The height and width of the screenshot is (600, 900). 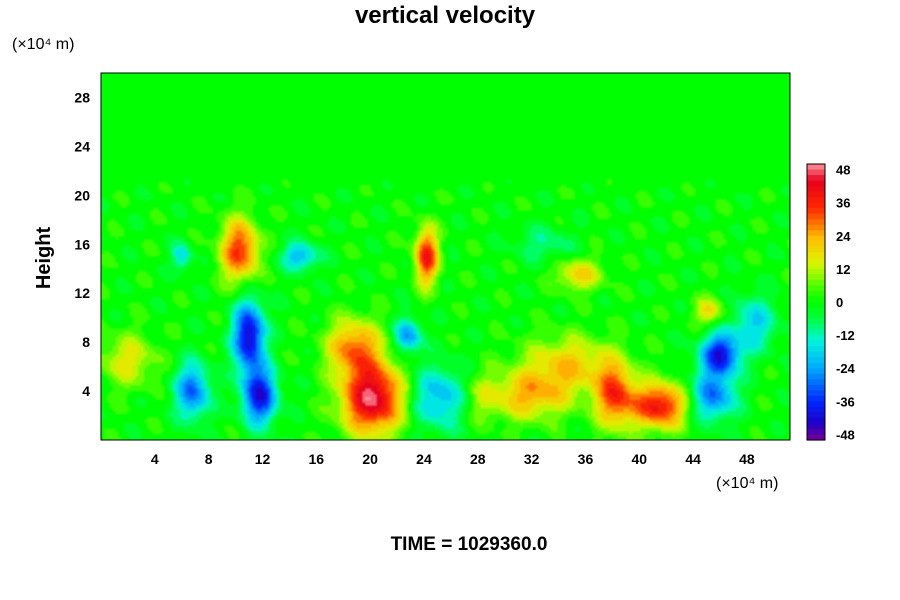 What do you see at coordinates (747, 483) in the screenshot?
I see `x-unit-label: (×10⁴ m)` at bounding box center [747, 483].